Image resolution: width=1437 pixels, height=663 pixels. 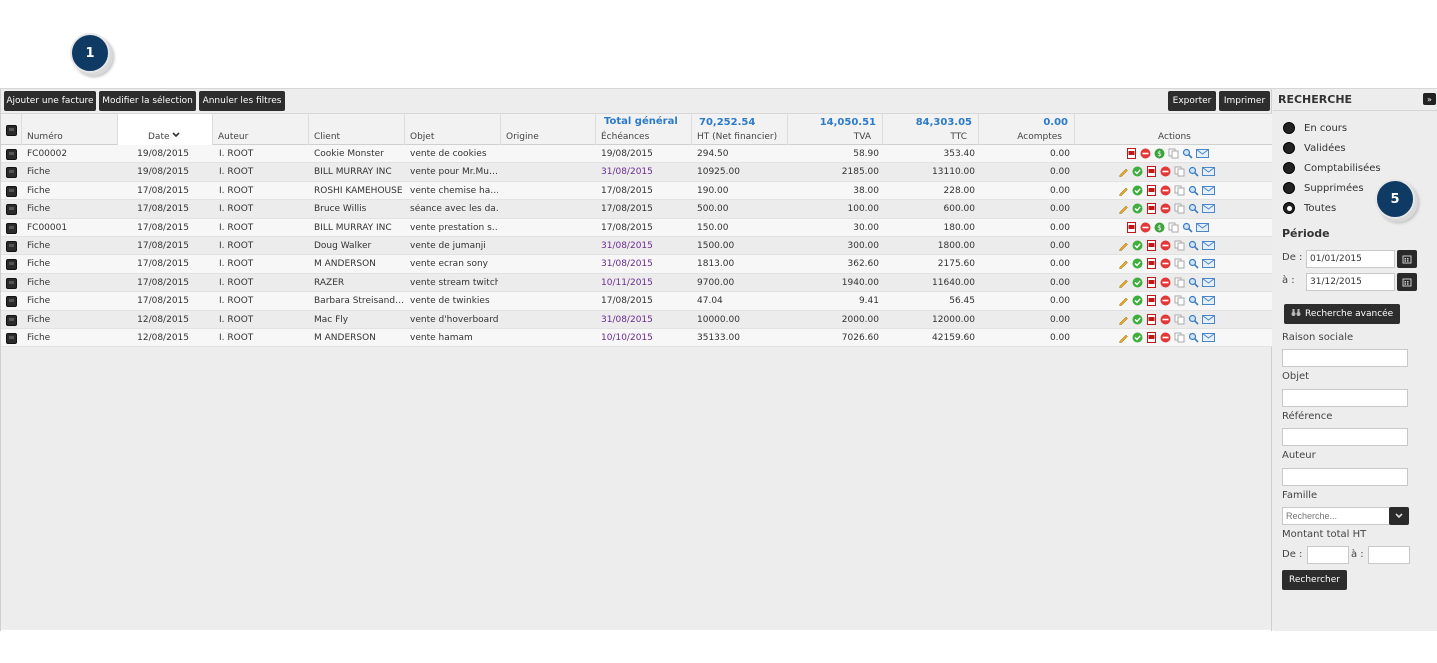 I want to click on select-all-checkbox, so click(x=11, y=130).